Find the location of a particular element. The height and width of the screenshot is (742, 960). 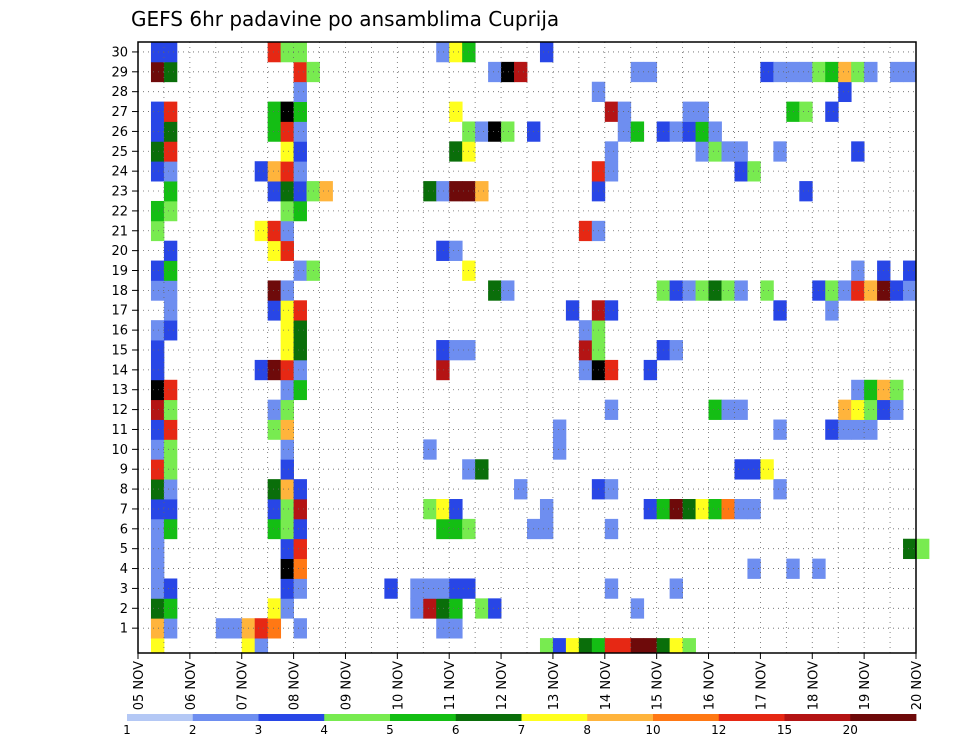

y-tick-label: 8 is located at coordinates (124, 490).